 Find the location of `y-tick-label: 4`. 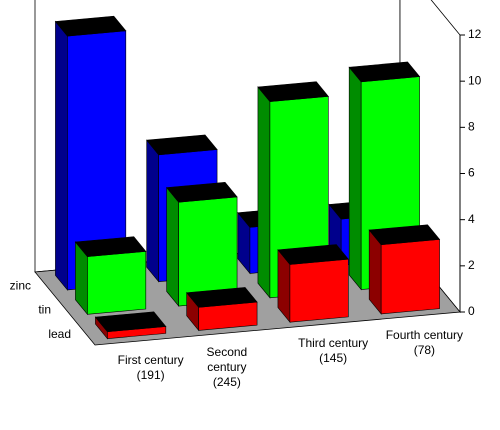

y-tick-label: 4 is located at coordinates (471, 219).